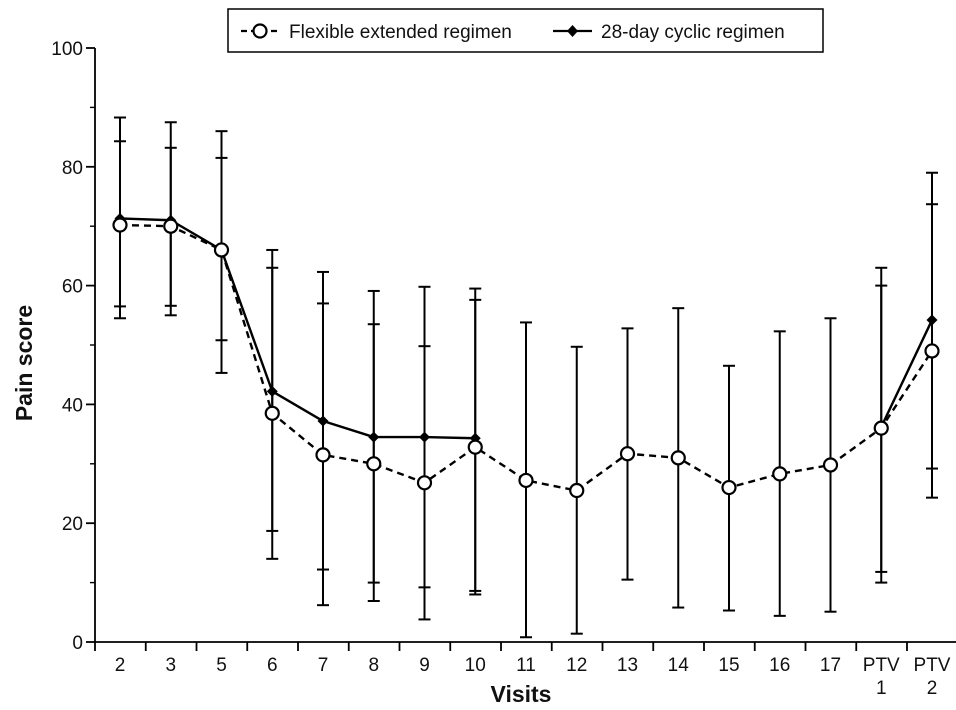 Image resolution: width=956 pixels, height=710 pixels. Describe the element at coordinates (576, 665) in the screenshot. I see `x-tick-label: 12` at that location.